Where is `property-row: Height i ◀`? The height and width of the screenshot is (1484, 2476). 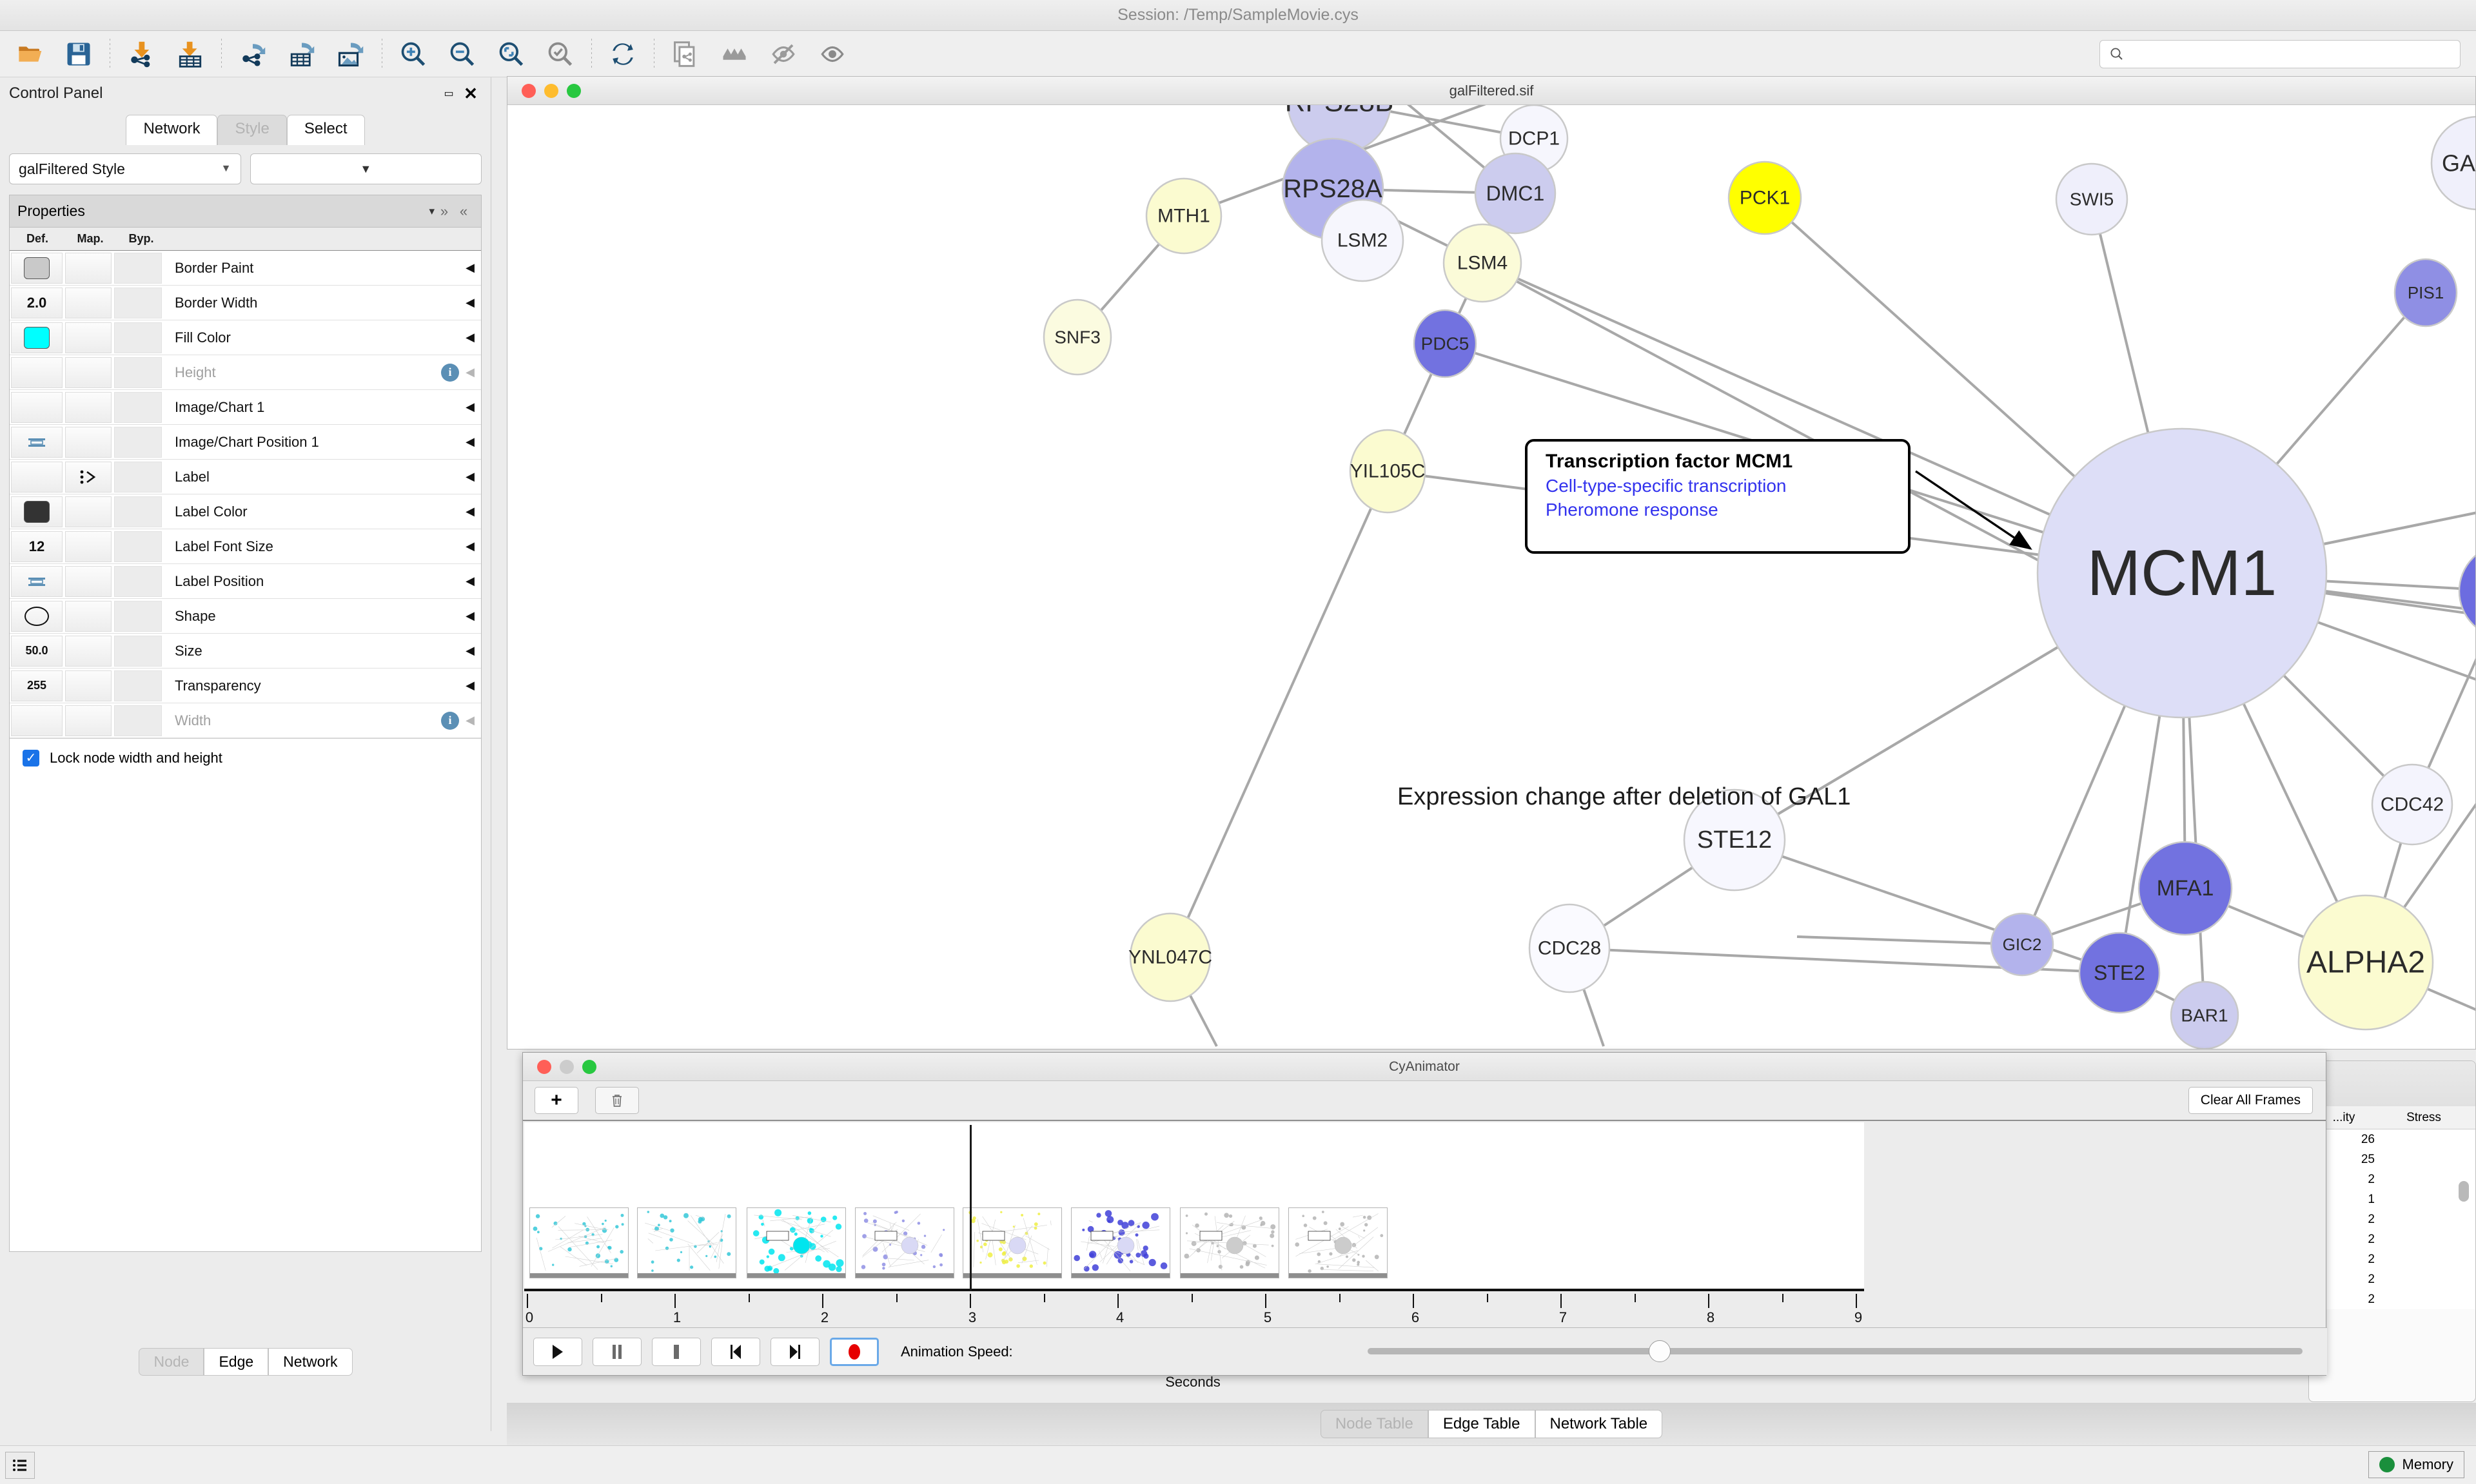
property-row: Height i ◀ is located at coordinates (245, 372).